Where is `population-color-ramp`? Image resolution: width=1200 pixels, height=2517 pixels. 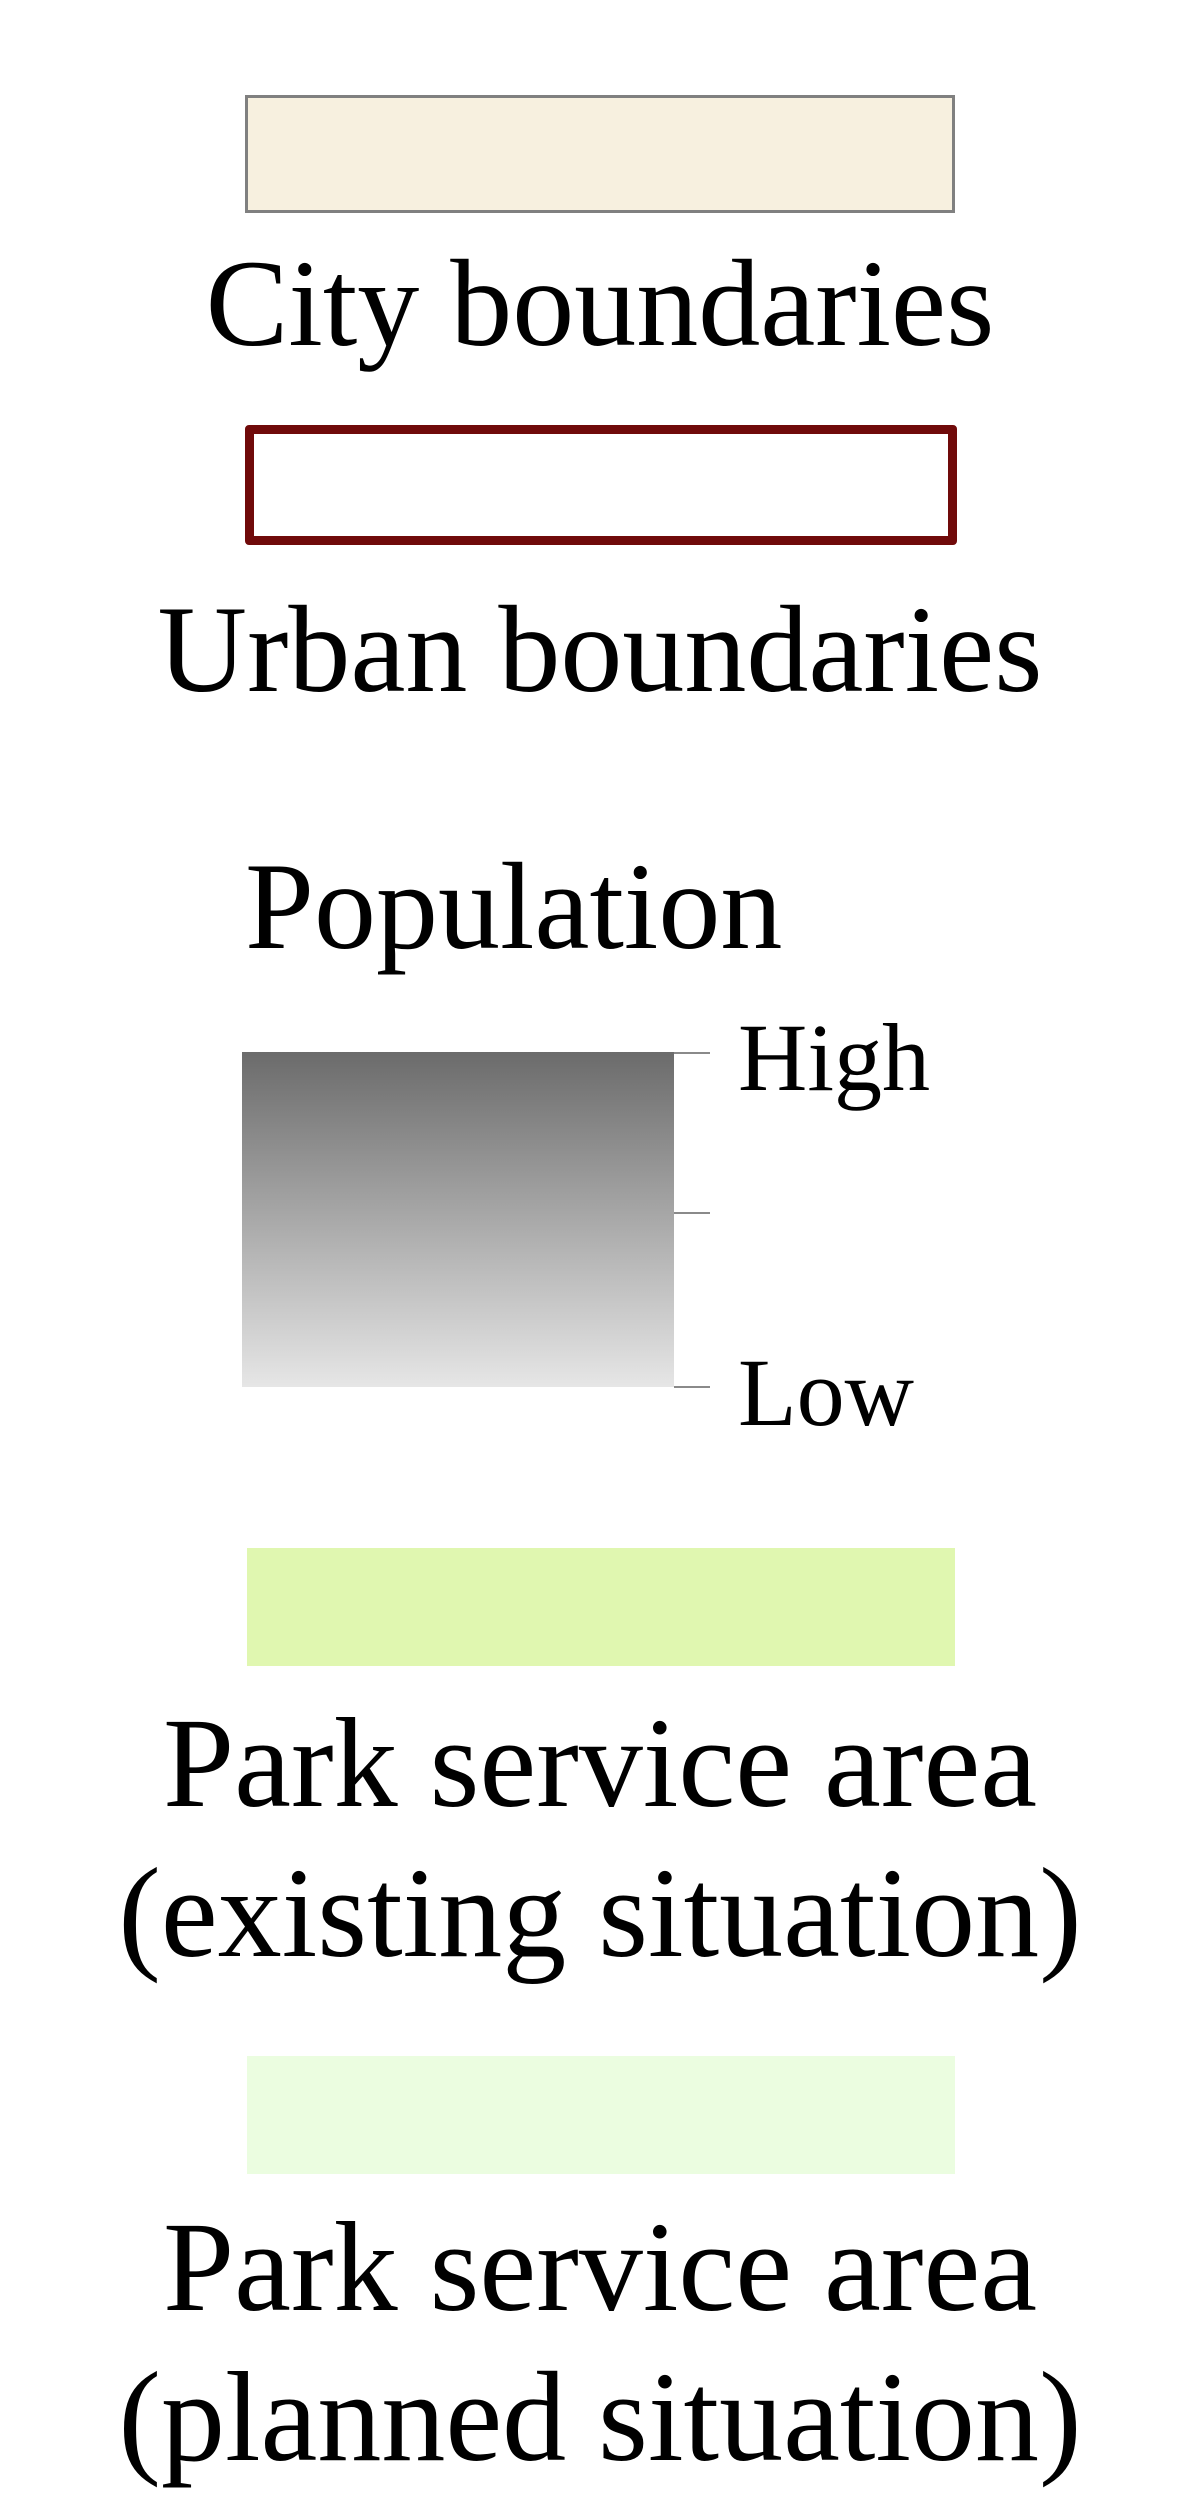 population-color-ramp is located at coordinates (458, 1219).